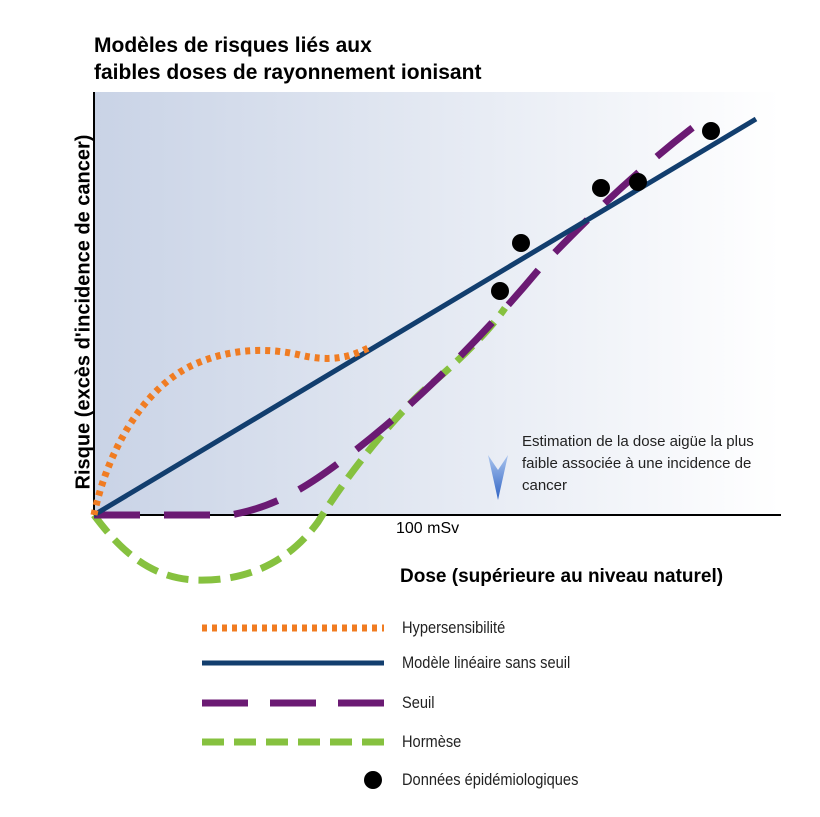 The height and width of the screenshot is (817, 820). I want to click on x-tick-label: 100 mSv, so click(428, 528).